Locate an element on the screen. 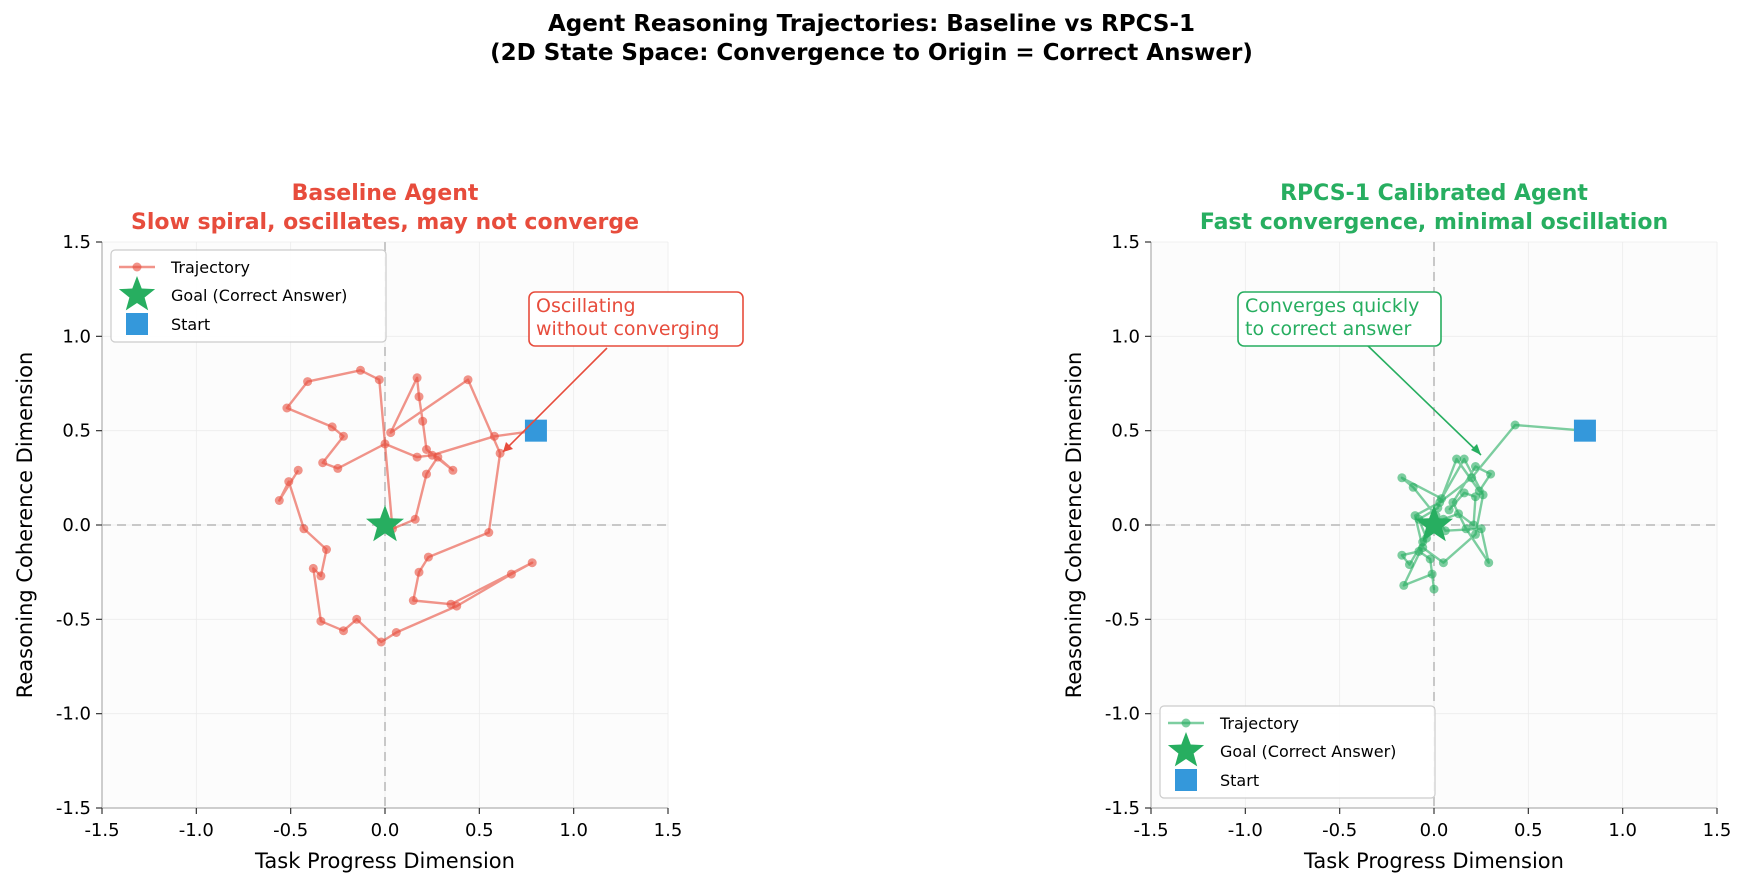 The width and height of the screenshot is (1743, 886). y-tick-label: -0.5 is located at coordinates (73, 619).